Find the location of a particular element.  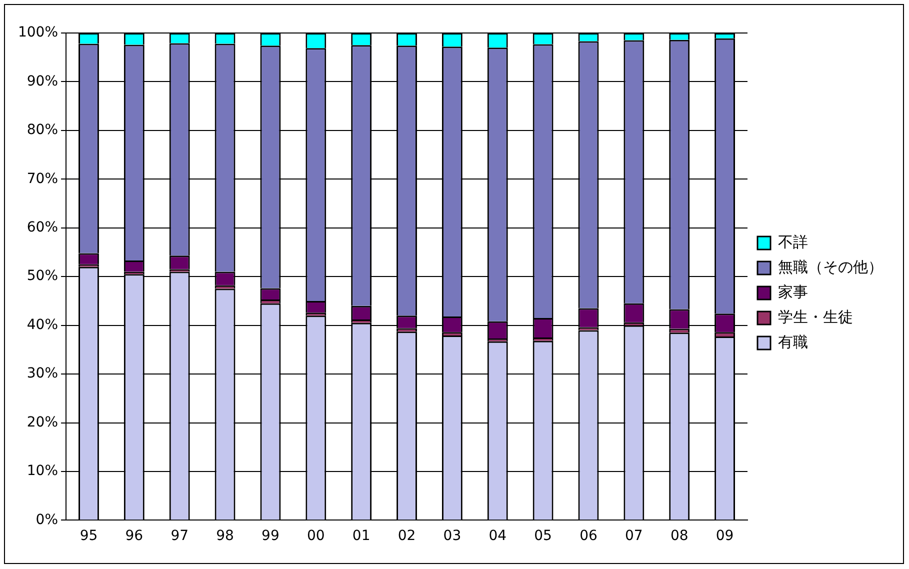

y-tick-label: 50% is located at coordinates (42, 276).